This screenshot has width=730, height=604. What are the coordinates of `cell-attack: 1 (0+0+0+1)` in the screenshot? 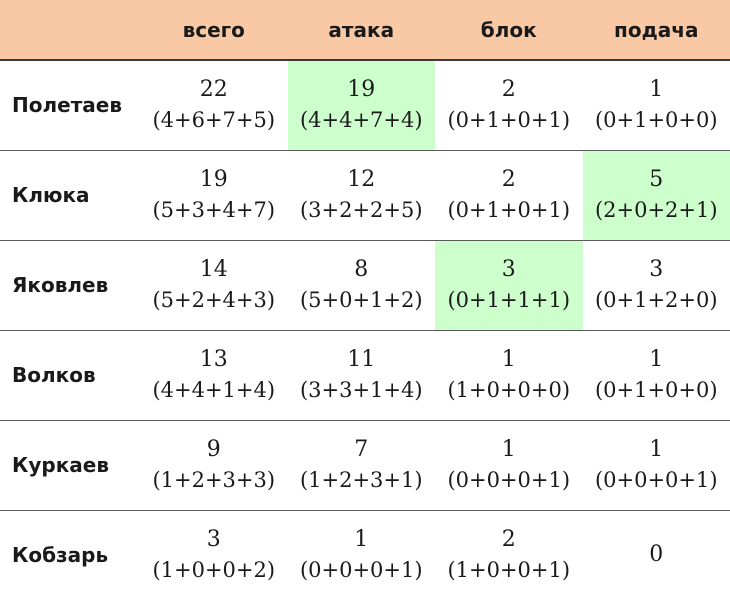 It's located at (362, 555).